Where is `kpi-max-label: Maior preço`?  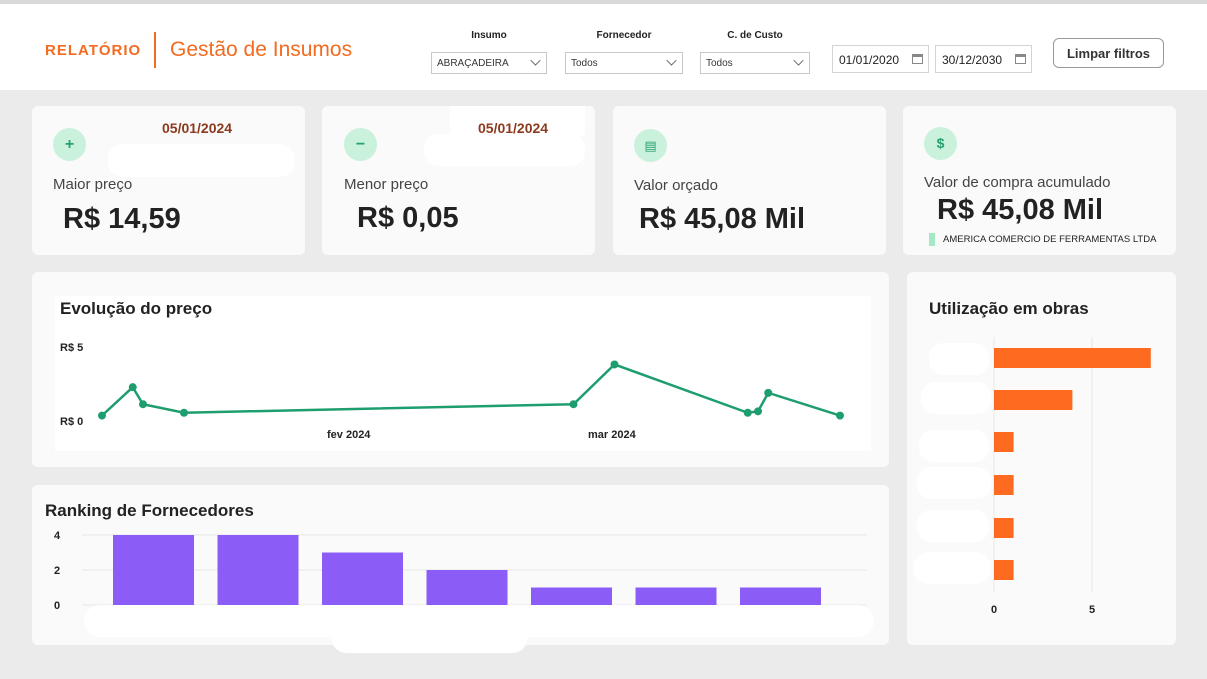
kpi-max-label: Maior preço is located at coordinates (93, 184).